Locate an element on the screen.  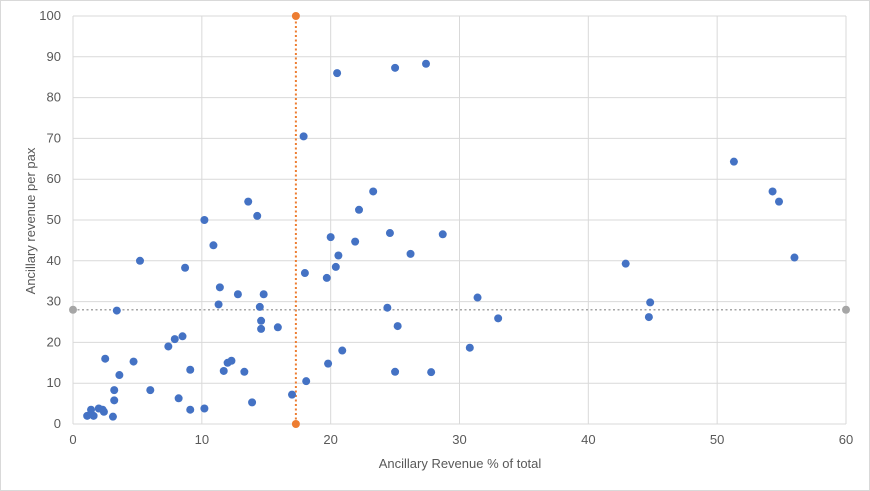
y-tick-label: 40 is located at coordinates (54, 260).